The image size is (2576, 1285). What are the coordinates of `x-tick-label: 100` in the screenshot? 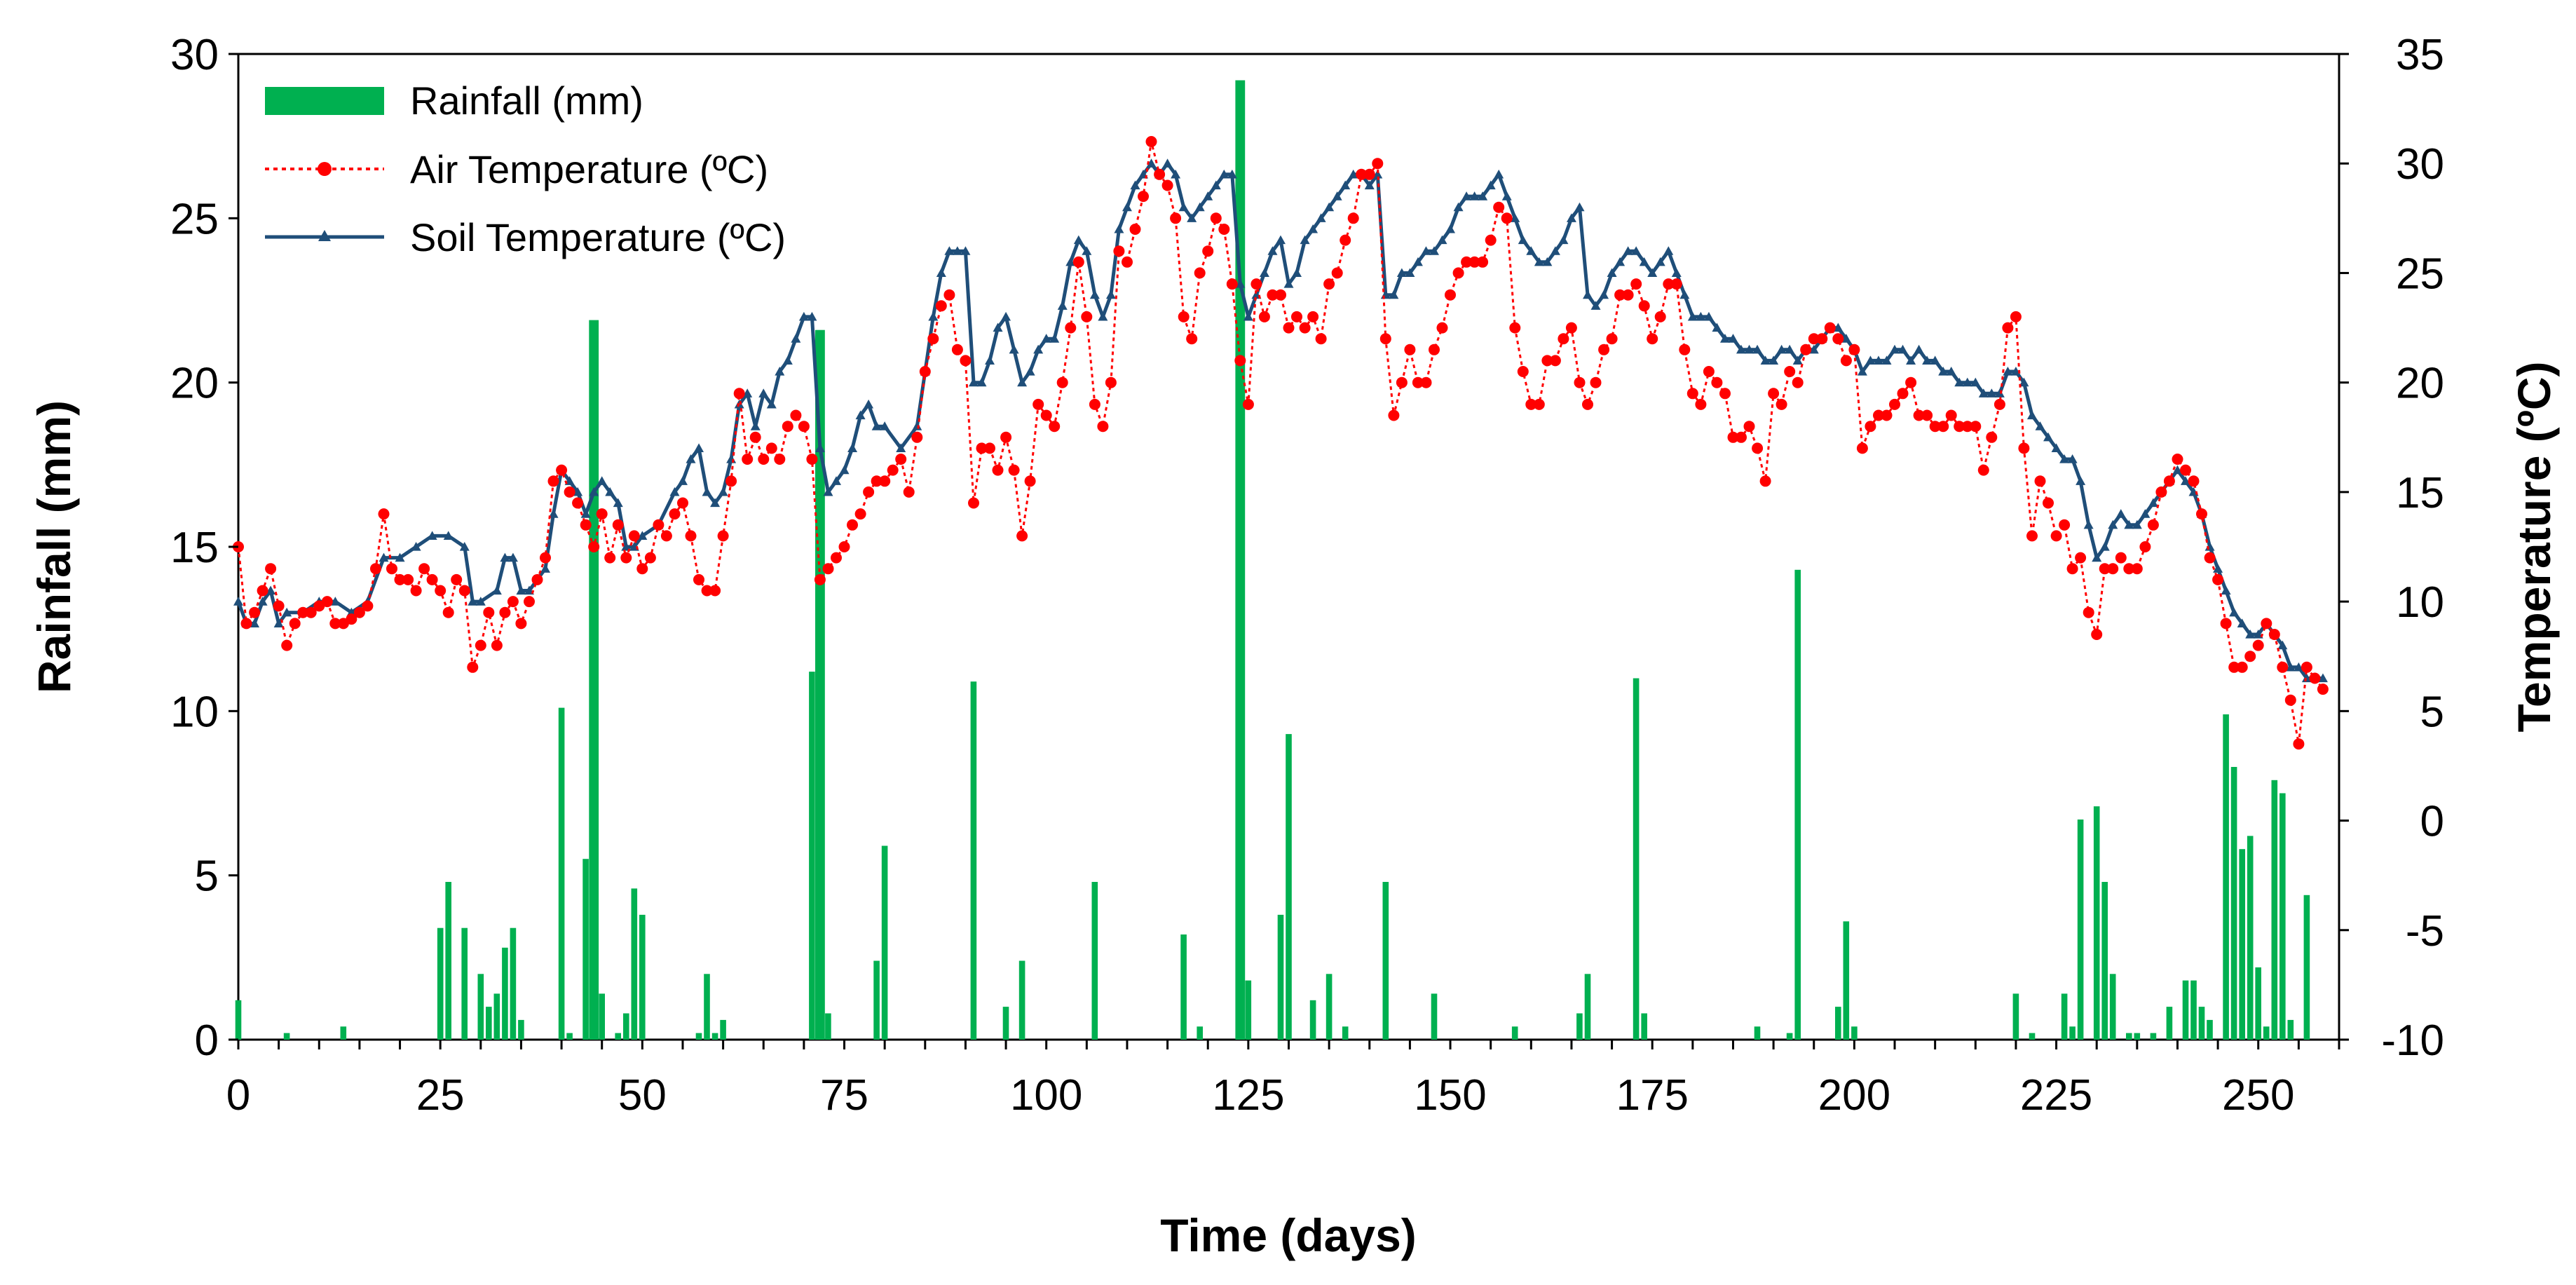 It's located at (1046, 1095).